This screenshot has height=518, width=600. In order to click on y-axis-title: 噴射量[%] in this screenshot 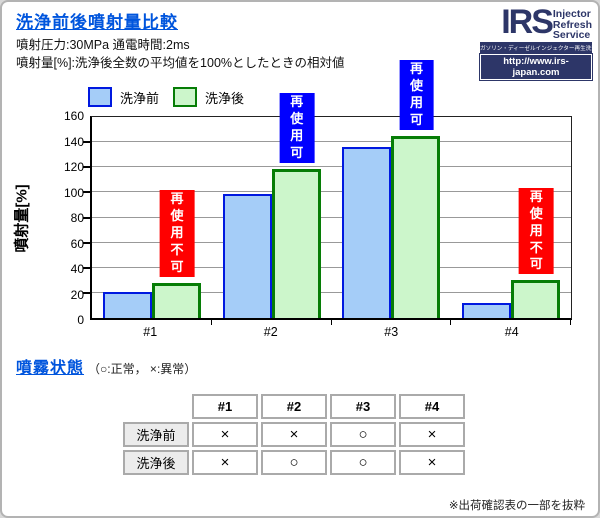, I will do `click(22, 218)`.